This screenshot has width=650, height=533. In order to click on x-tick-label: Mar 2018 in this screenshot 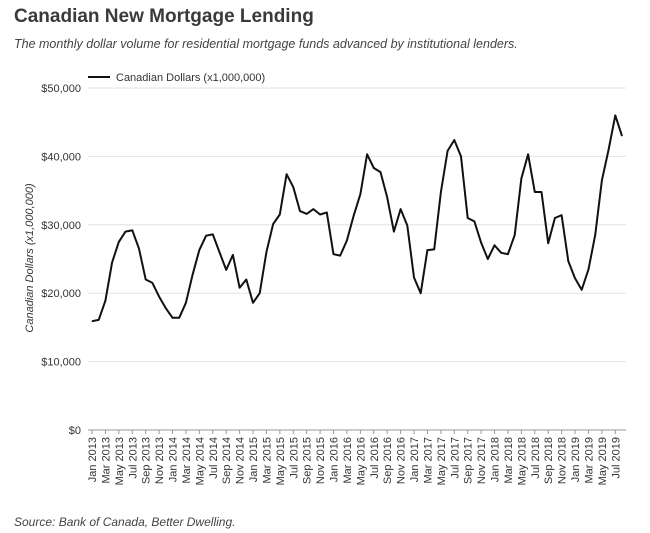, I will do `click(509, 460)`.